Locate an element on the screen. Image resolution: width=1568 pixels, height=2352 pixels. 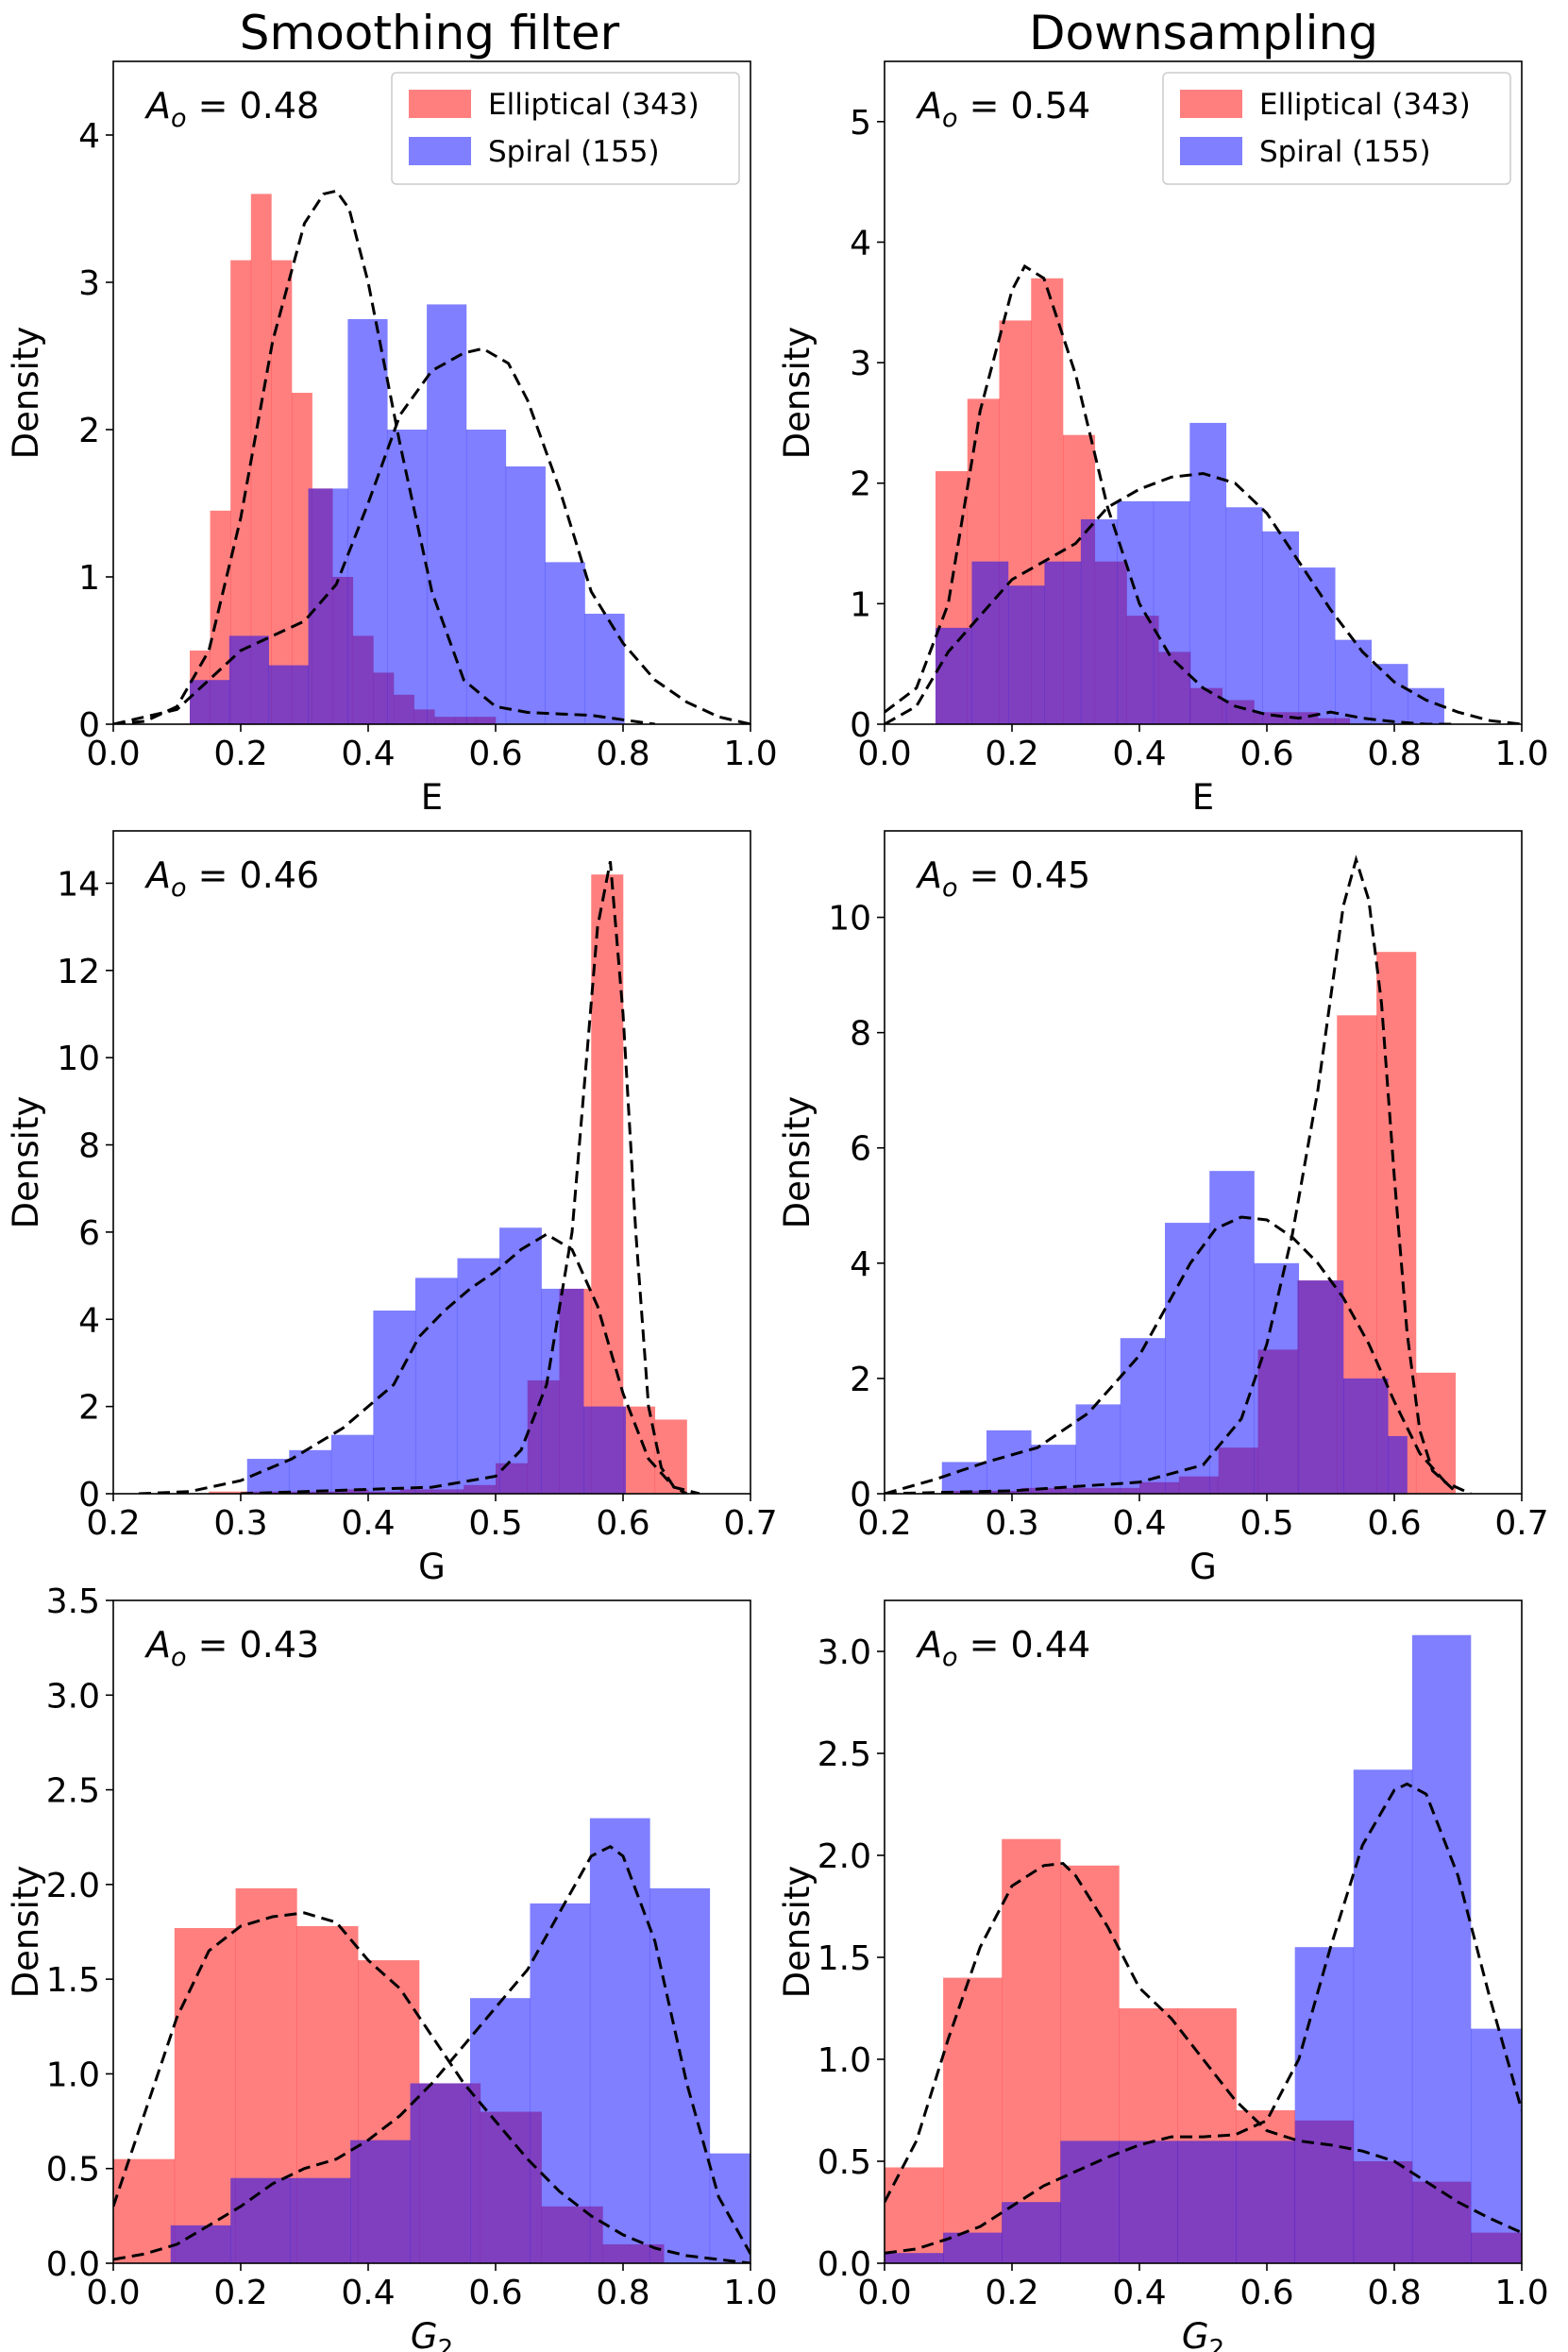
x-tick-label: 0.7 is located at coordinates (1521, 1524).